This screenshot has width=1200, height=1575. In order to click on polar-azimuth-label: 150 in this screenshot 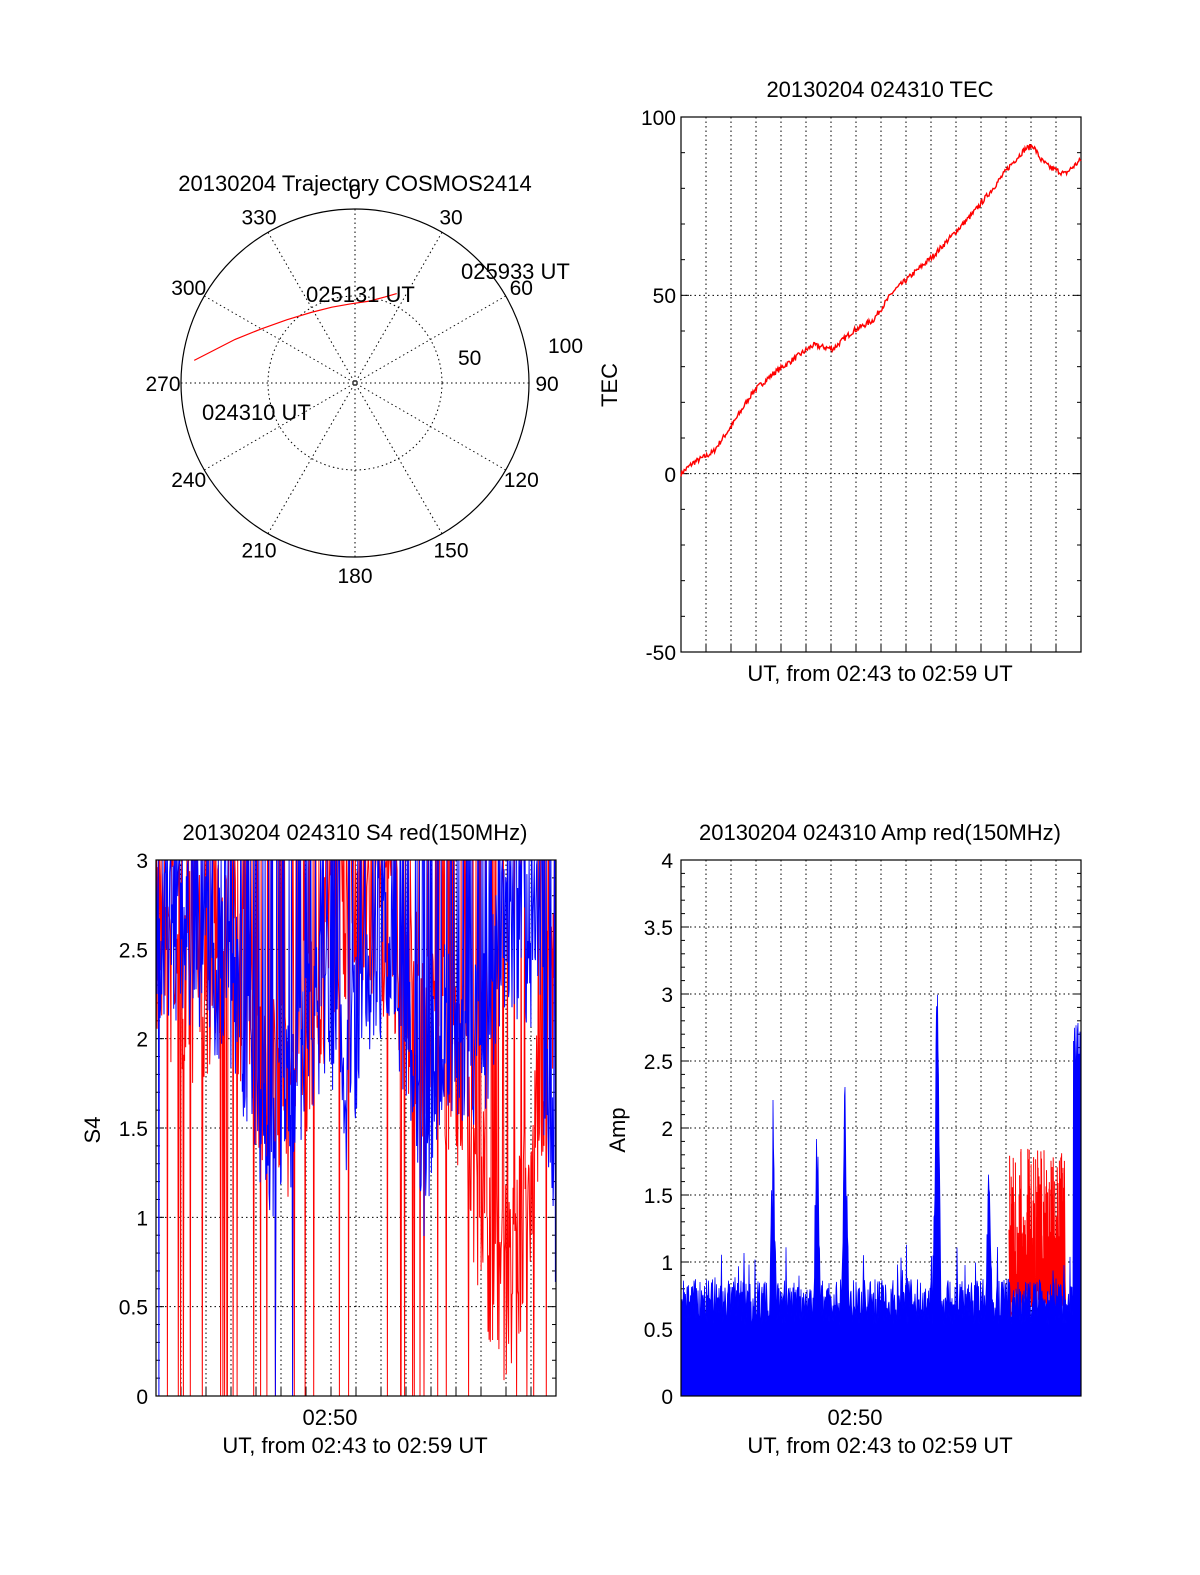, I will do `click(450, 550)`.